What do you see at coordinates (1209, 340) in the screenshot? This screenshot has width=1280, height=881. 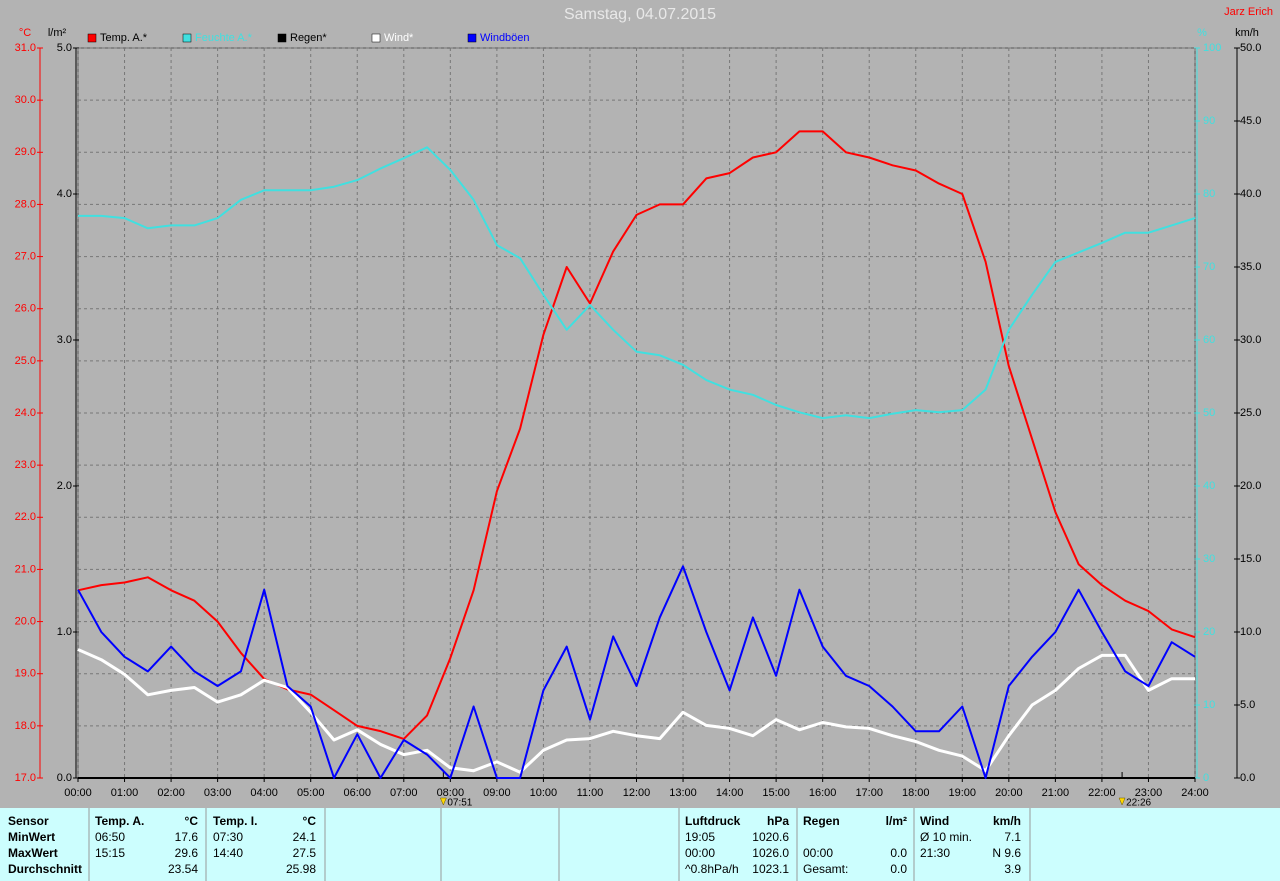 I see `y-tick-label: 60` at bounding box center [1209, 340].